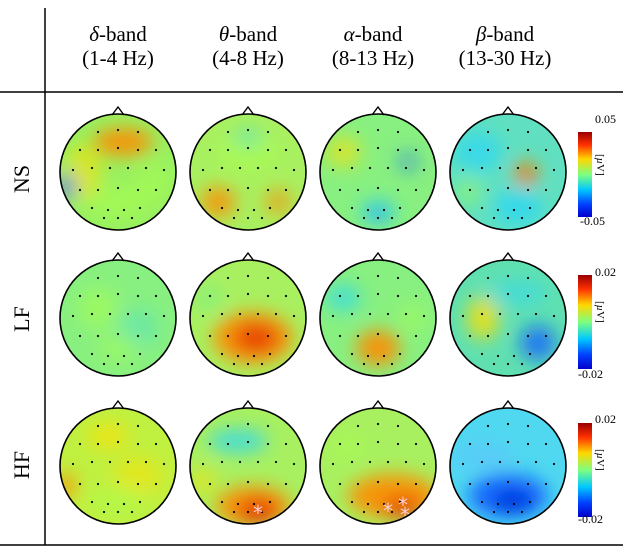 Image resolution: width=623 pixels, height=550 pixels. What do you see at coordinates (505, 46) in the screenshot?
I see `header-beta-band: β-band (13-30 Hz)` at bounding box center [505, 46].